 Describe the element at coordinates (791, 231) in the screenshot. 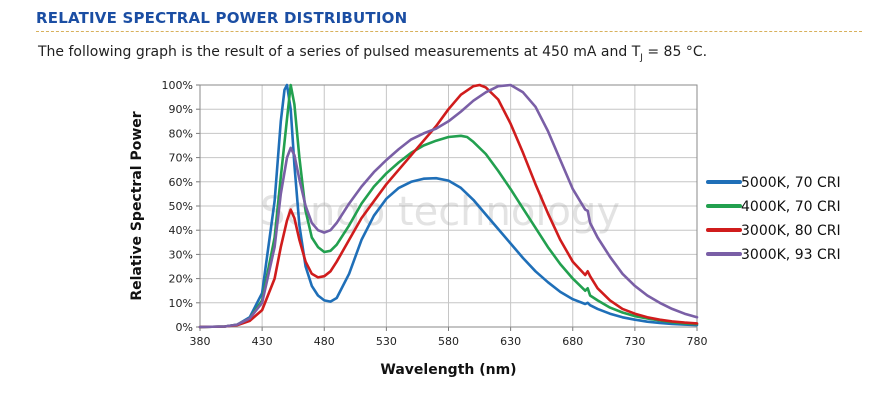

I see `legend-label: 3000K, 80 CRI` at that location.